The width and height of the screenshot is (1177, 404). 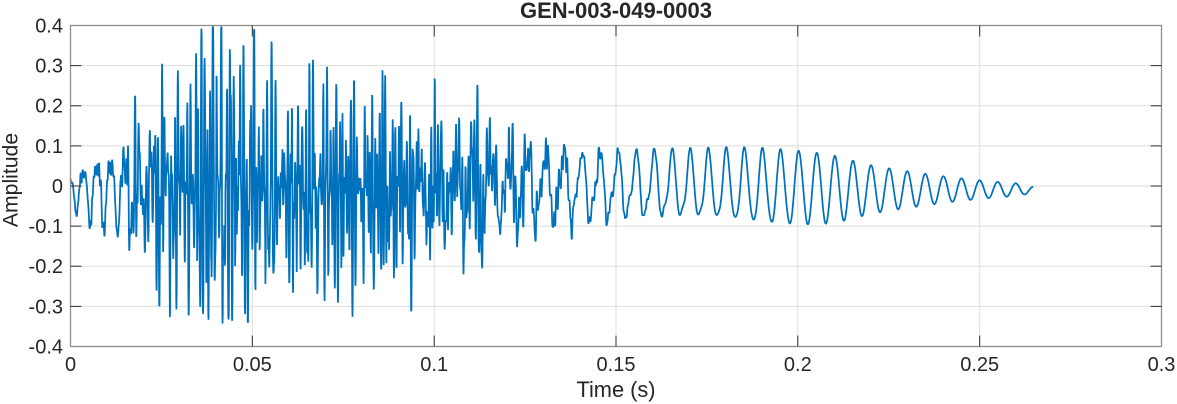 I want to click on svg-text: 0.4, so click(x=49, y=26).